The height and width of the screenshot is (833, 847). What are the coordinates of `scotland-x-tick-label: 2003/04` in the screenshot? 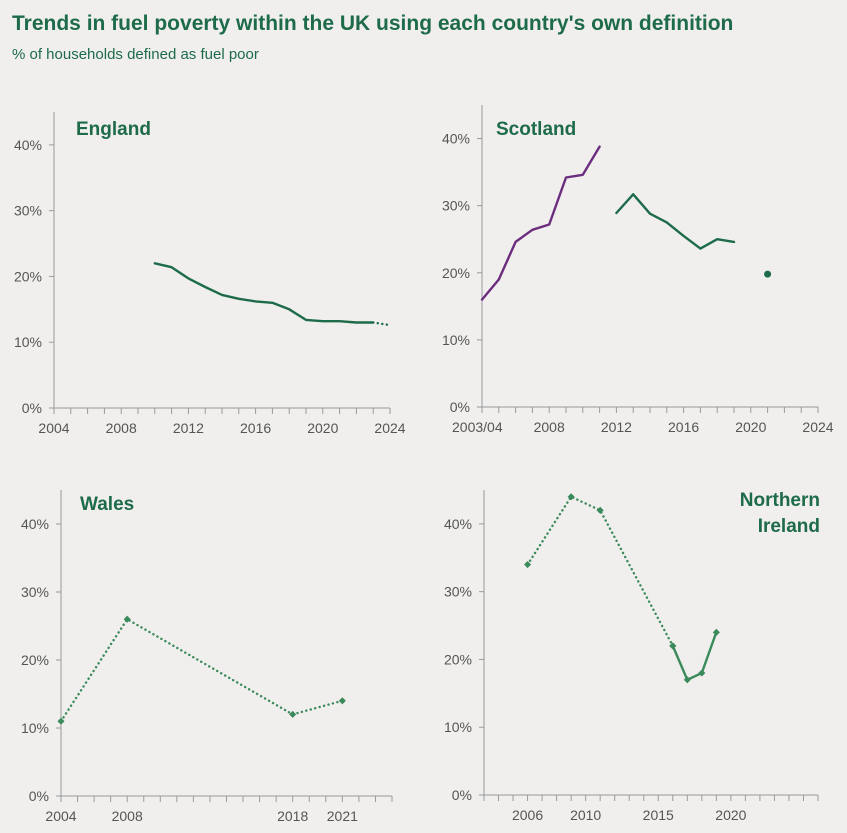 It's located at (477, 427).